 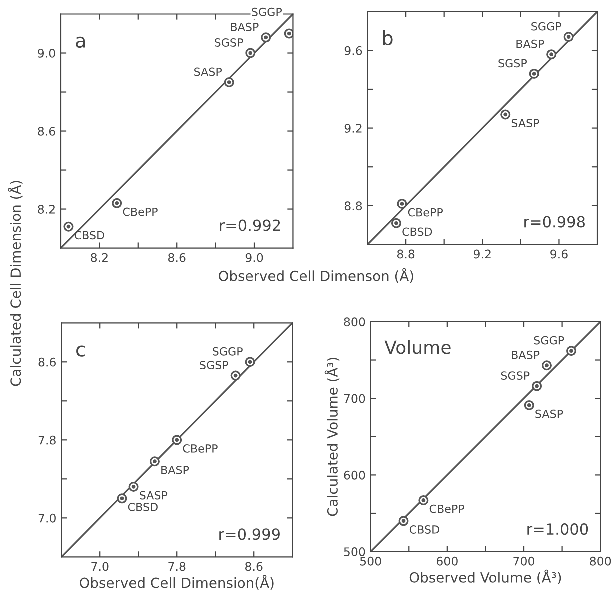 What do you see at coordinates (524, 561) in the screenshot?
I see `x-tick-label: 700` at bounding box center [524, 561].